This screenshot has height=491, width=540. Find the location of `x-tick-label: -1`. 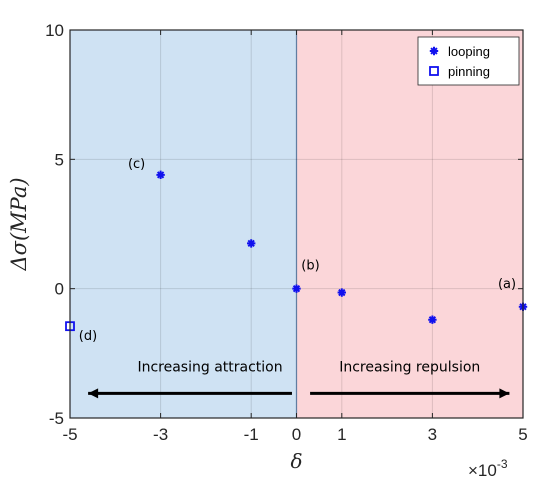

x-tick-label: -1 is located at coordinates (251, 434).